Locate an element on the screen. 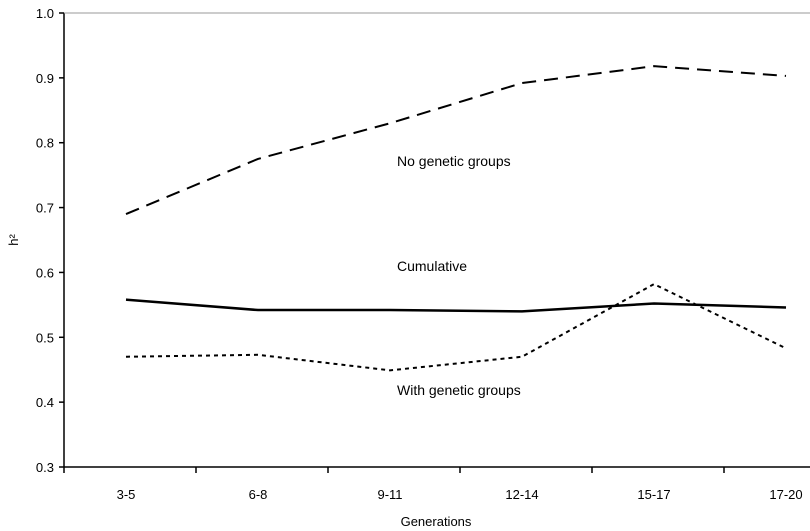  x-tick-label: 9-11 is located at coordinates (389, 494).